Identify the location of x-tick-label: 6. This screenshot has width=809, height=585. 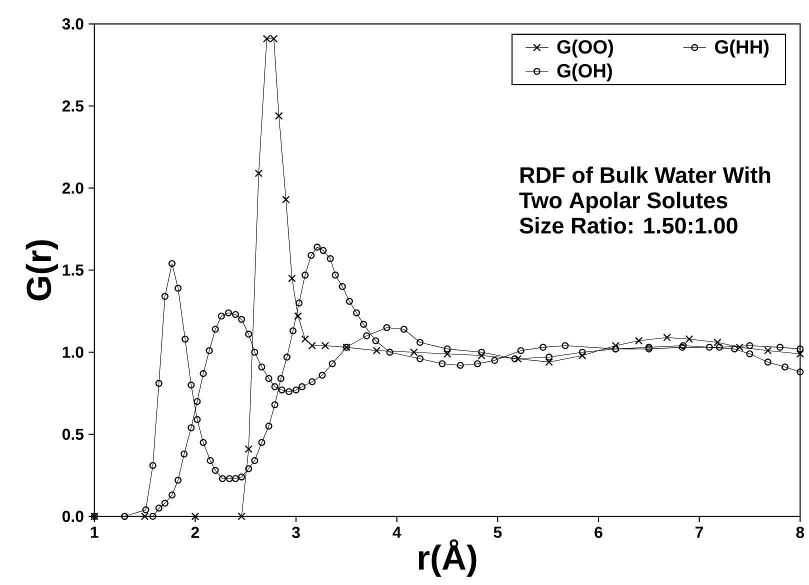
(598, 532).